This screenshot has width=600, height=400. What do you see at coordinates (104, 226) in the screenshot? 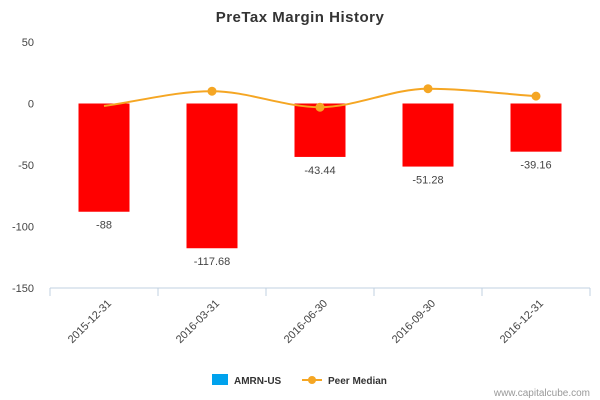
I see `data-label-2015-12-31: -88` at bounding box center [104, 226].